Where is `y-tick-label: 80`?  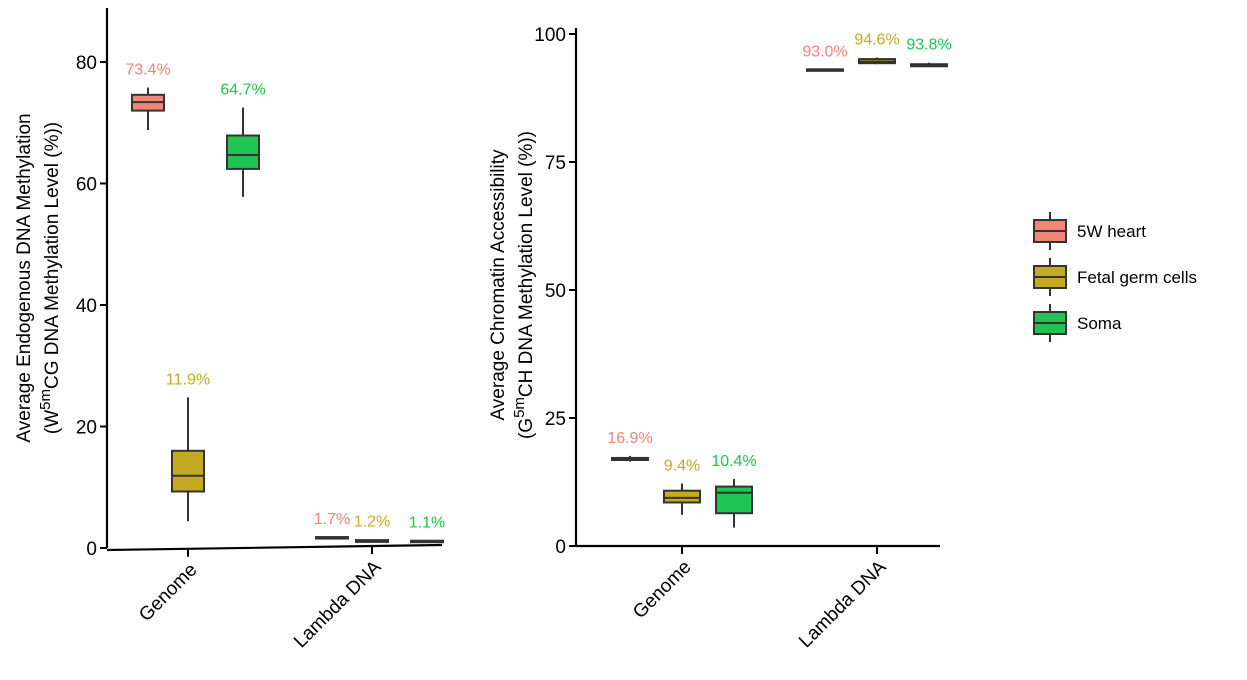
y-tick-label: 80 is located at coordinates (86, 63).